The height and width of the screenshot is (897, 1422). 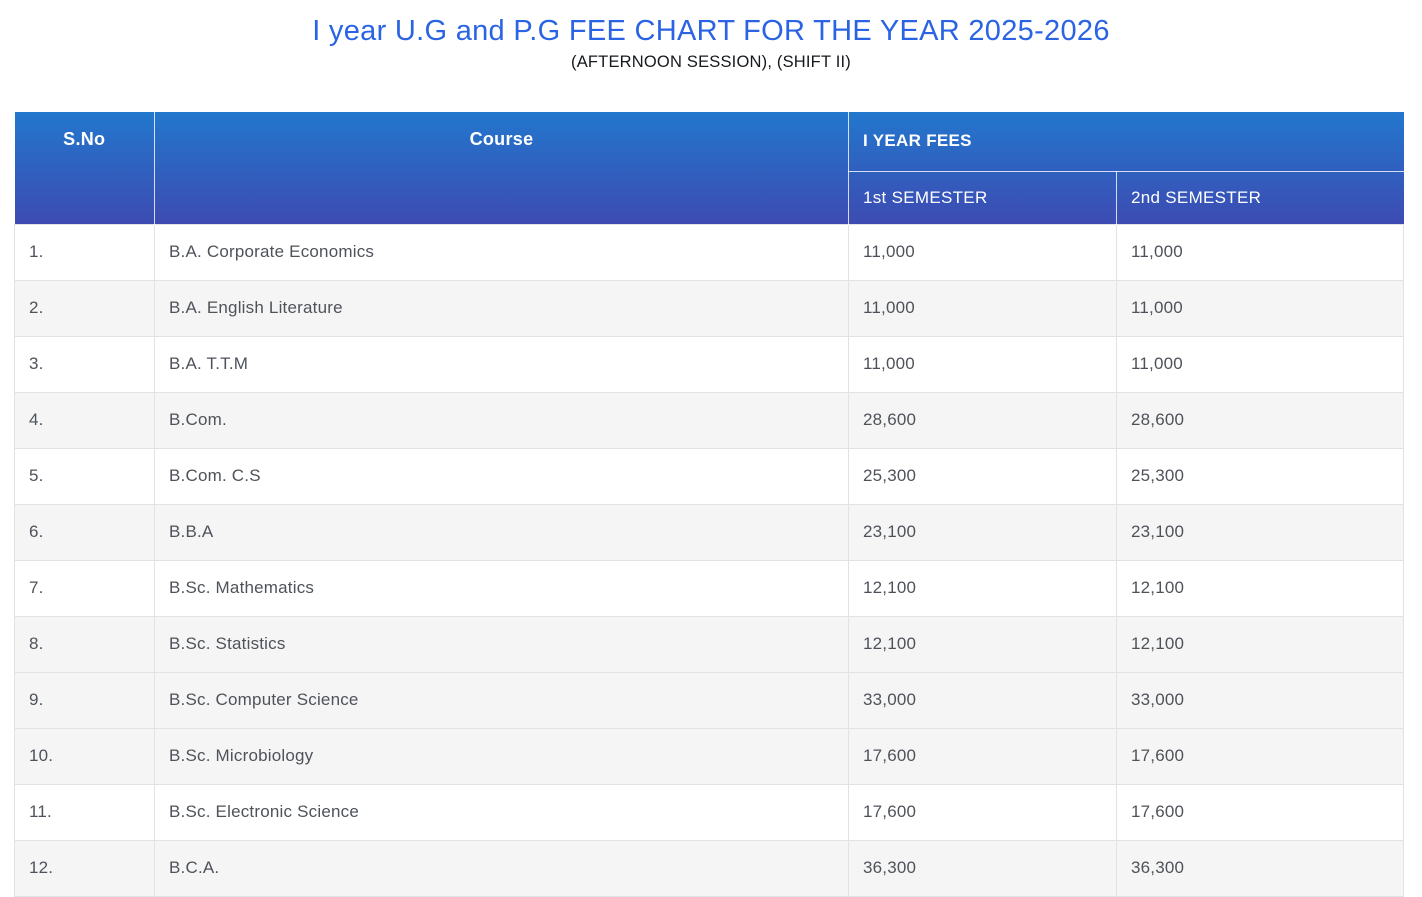 What do you see at coordinates (501, 139) in the screenshot?
I see `header-course: Course` at bounding box center [501, 139].